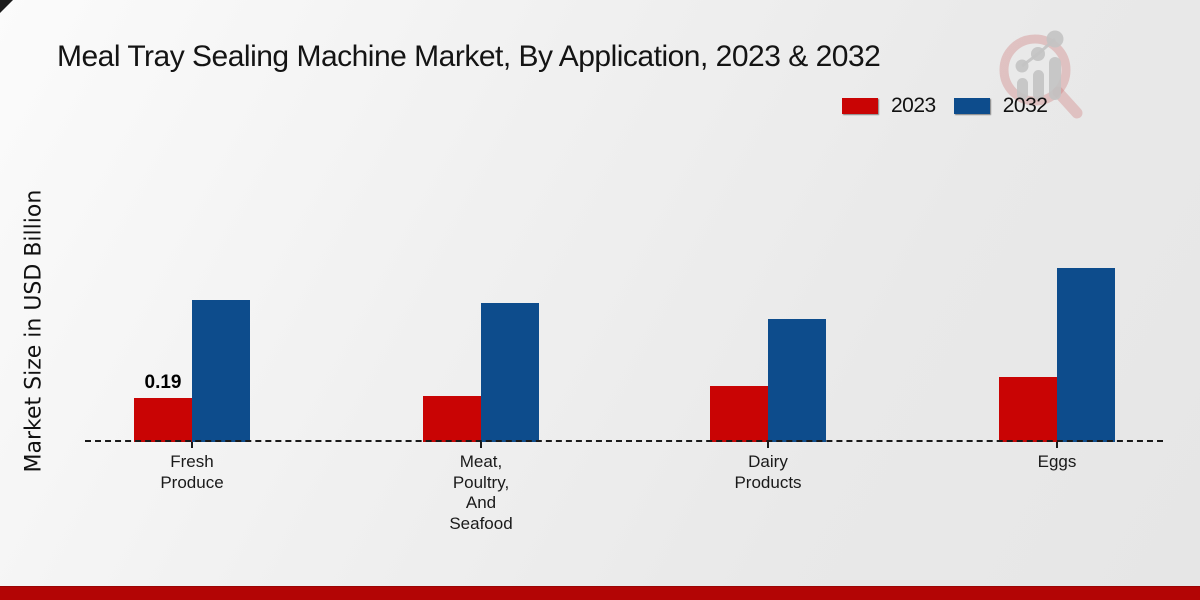  I want to click on legend-swatch-2032, so click(971, 106).